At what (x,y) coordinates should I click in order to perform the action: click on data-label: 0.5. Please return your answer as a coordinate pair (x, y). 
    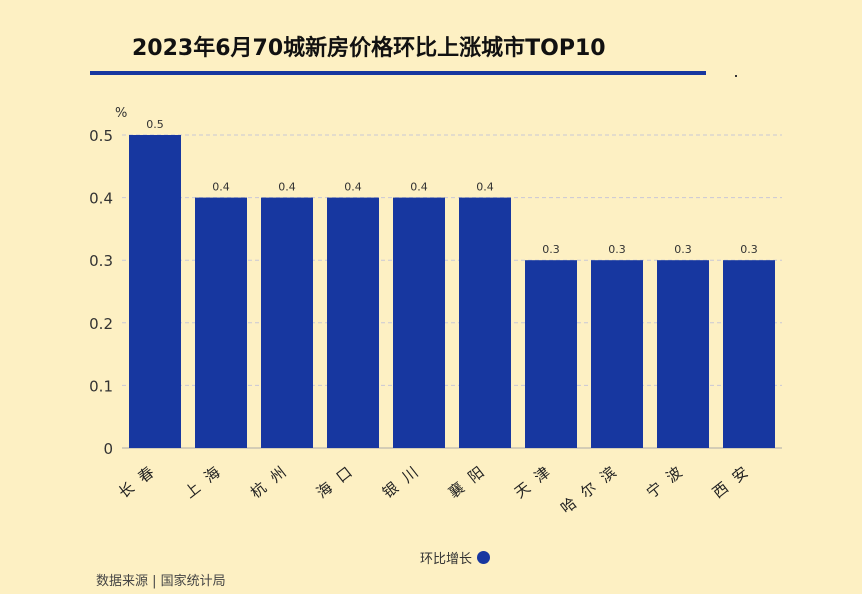
    Looking at the image, I should click on (155, 124).